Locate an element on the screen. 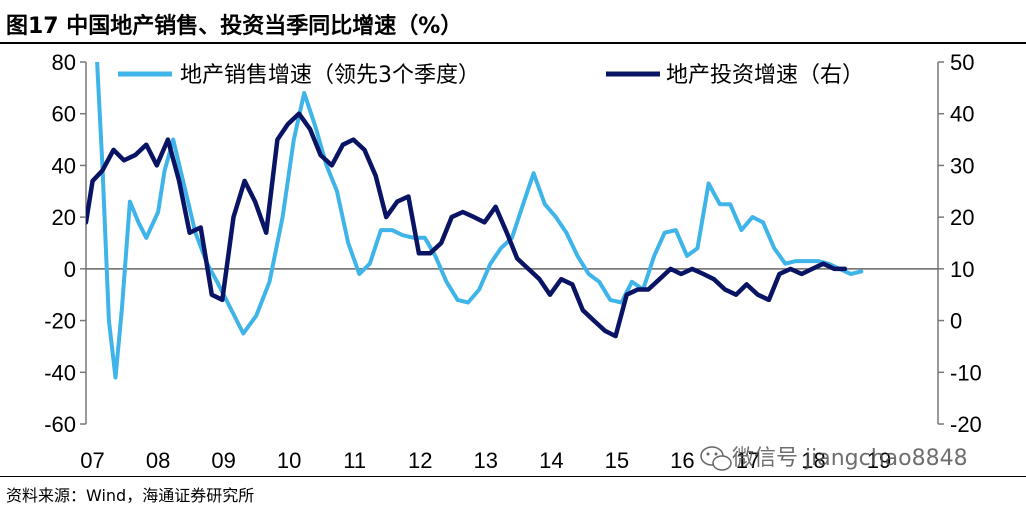 The image size is (1026, 507). y-right-tick-label: 30 is located at coordinates (962, 165).